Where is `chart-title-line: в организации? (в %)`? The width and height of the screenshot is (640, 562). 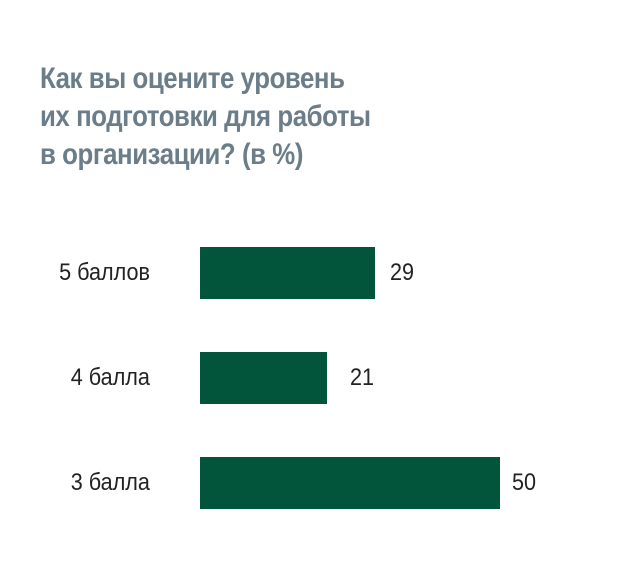 chart-title-line: в организации? (в %) is located at coordinates (171, 154).